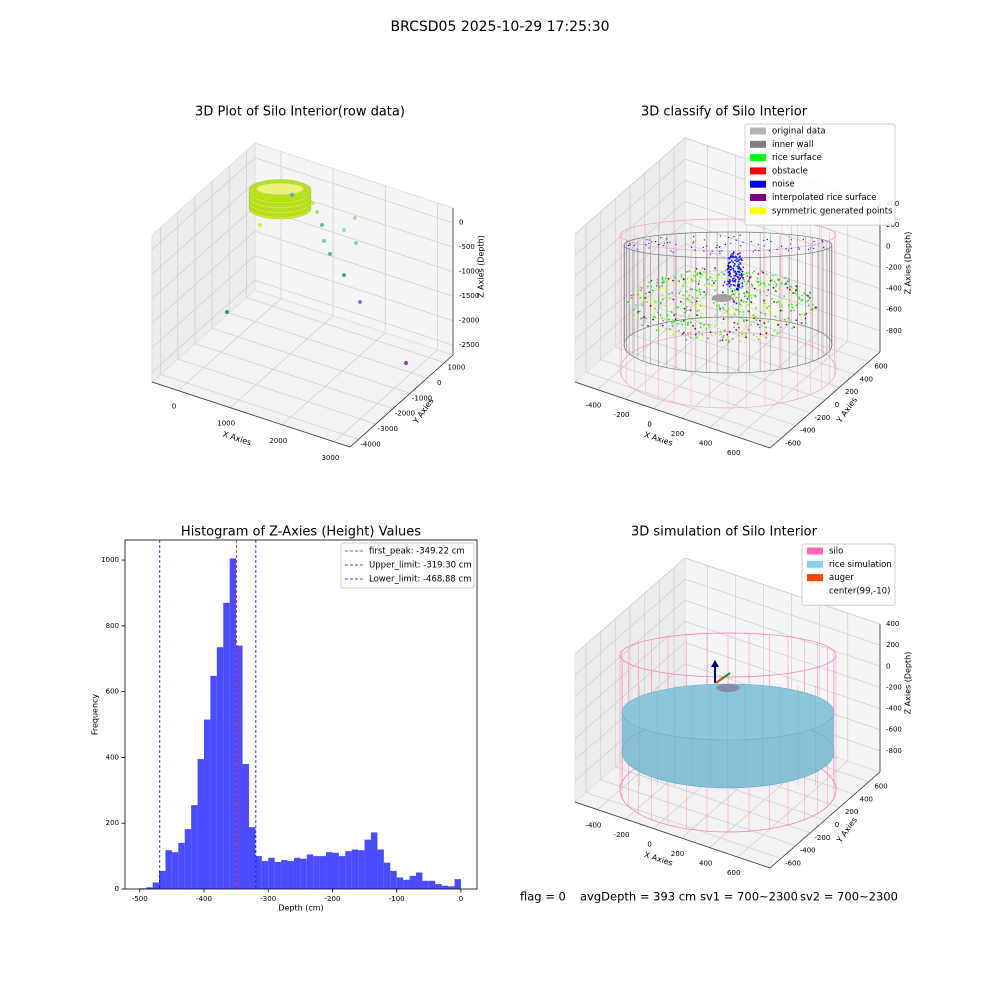 This screenshot has height=1000, width=1000. Describe the element at coordinates (112, 823) in the screenshot. I see `y-tick-label: 200` at that location.